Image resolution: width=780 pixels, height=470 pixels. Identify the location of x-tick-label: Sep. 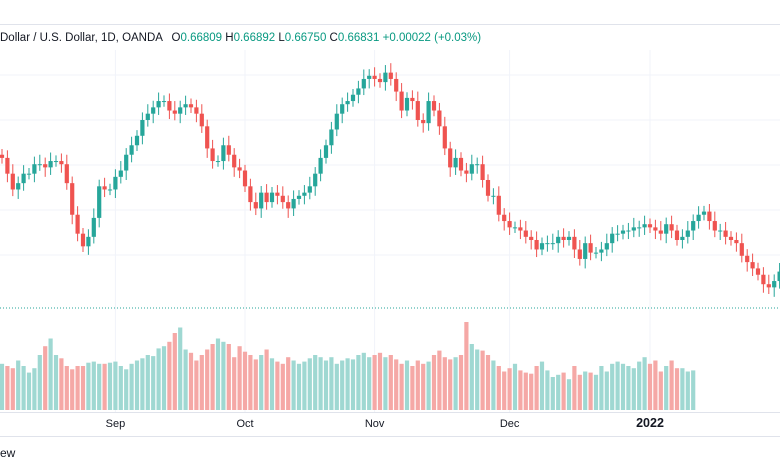
(116, 424).